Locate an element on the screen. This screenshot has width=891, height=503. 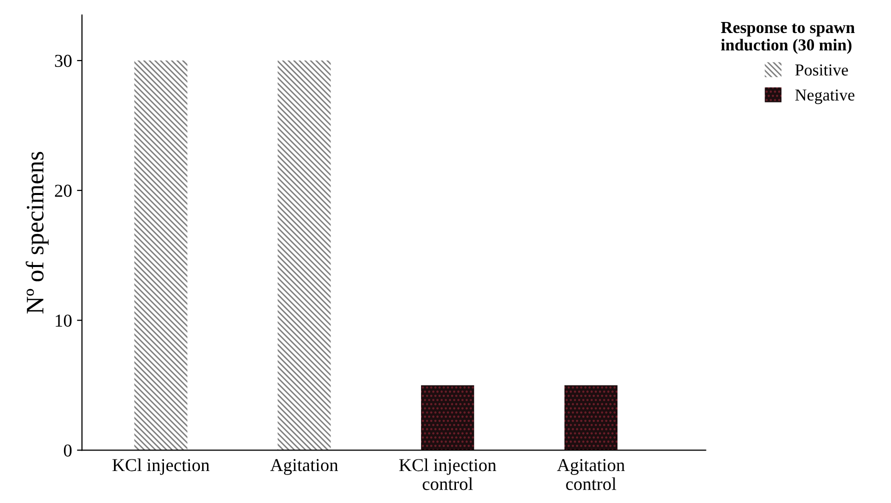
y-tick-label: 10 is located at coordinates (64, 320).